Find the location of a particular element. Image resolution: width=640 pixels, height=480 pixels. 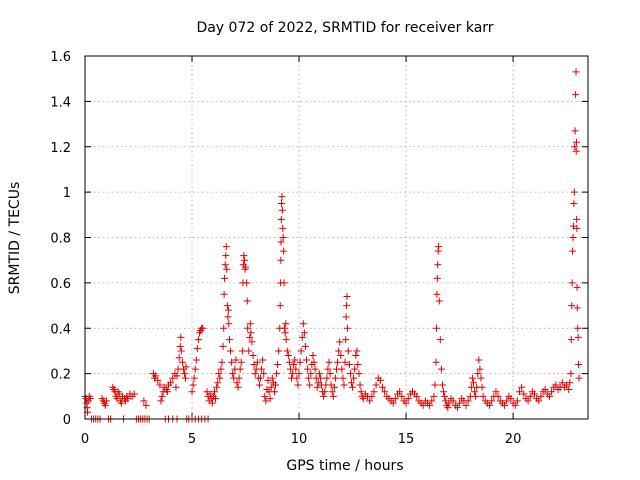

y-tick-label: 0.2 is located at coordinates (60, 375).